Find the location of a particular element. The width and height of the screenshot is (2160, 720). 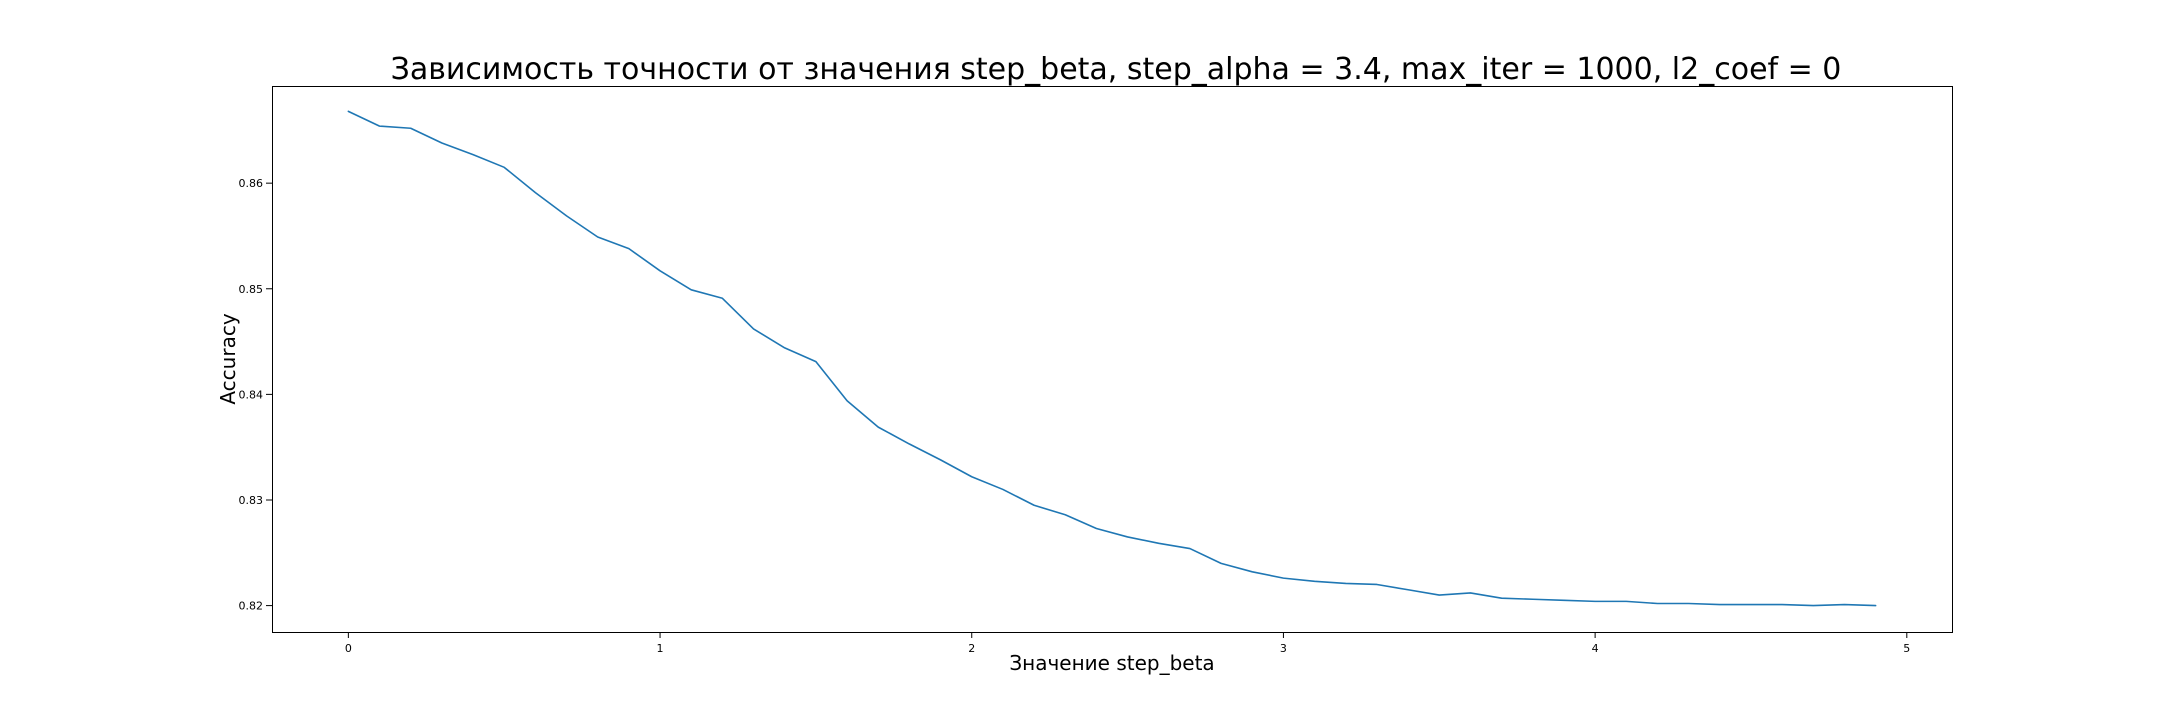

y-tick-label: 0.83 is located at coordinates (251, 500).